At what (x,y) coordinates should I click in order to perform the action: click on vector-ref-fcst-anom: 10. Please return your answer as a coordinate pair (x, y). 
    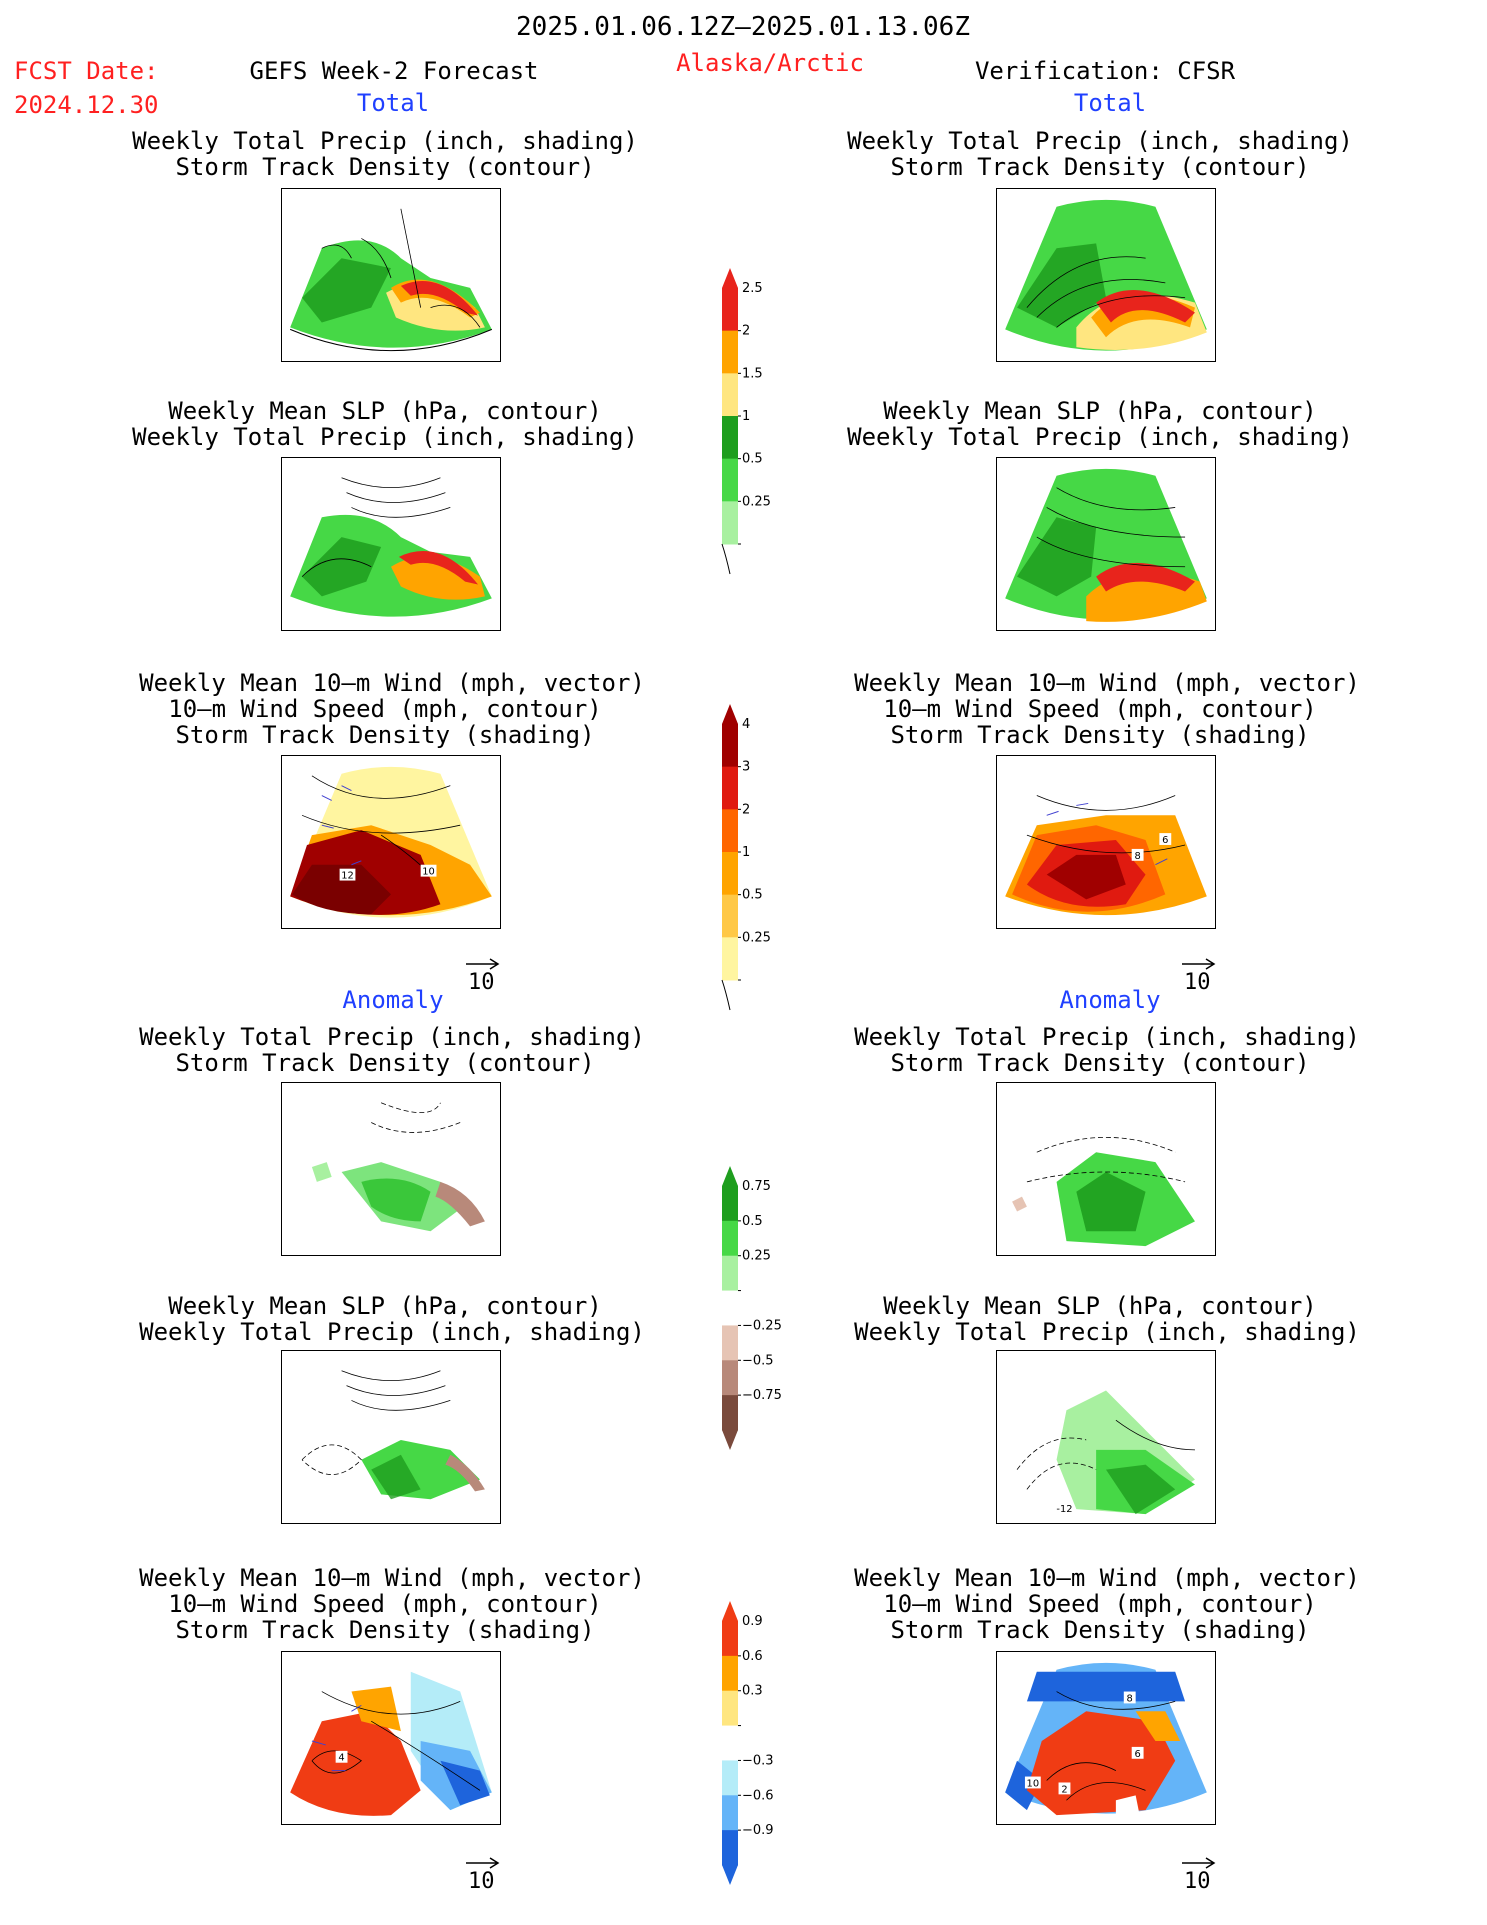
    Looking at the image, I should click on (489, 1877).